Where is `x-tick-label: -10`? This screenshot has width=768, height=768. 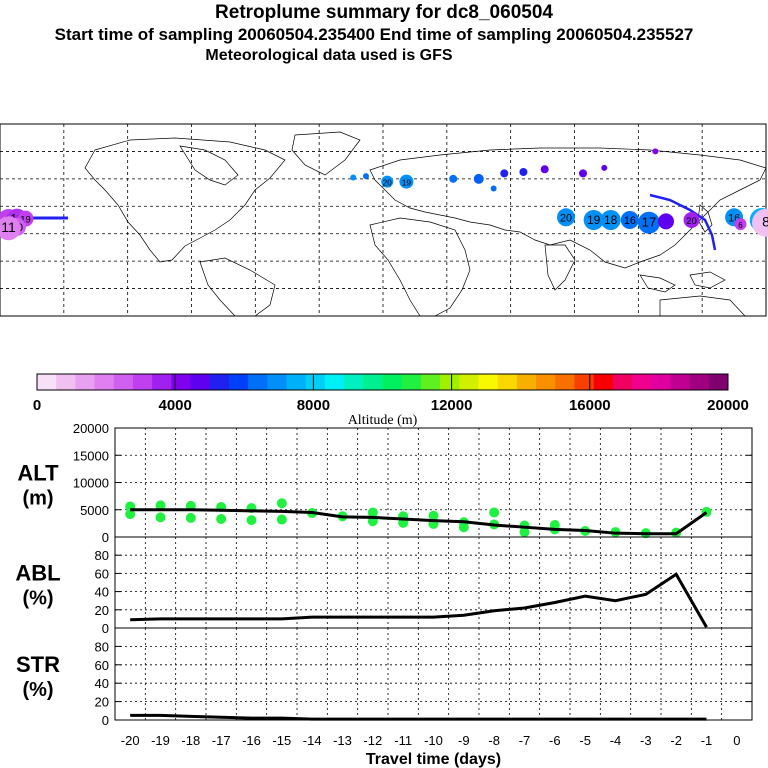 x-tick-label: -10 is located at coordinates (433, 740).